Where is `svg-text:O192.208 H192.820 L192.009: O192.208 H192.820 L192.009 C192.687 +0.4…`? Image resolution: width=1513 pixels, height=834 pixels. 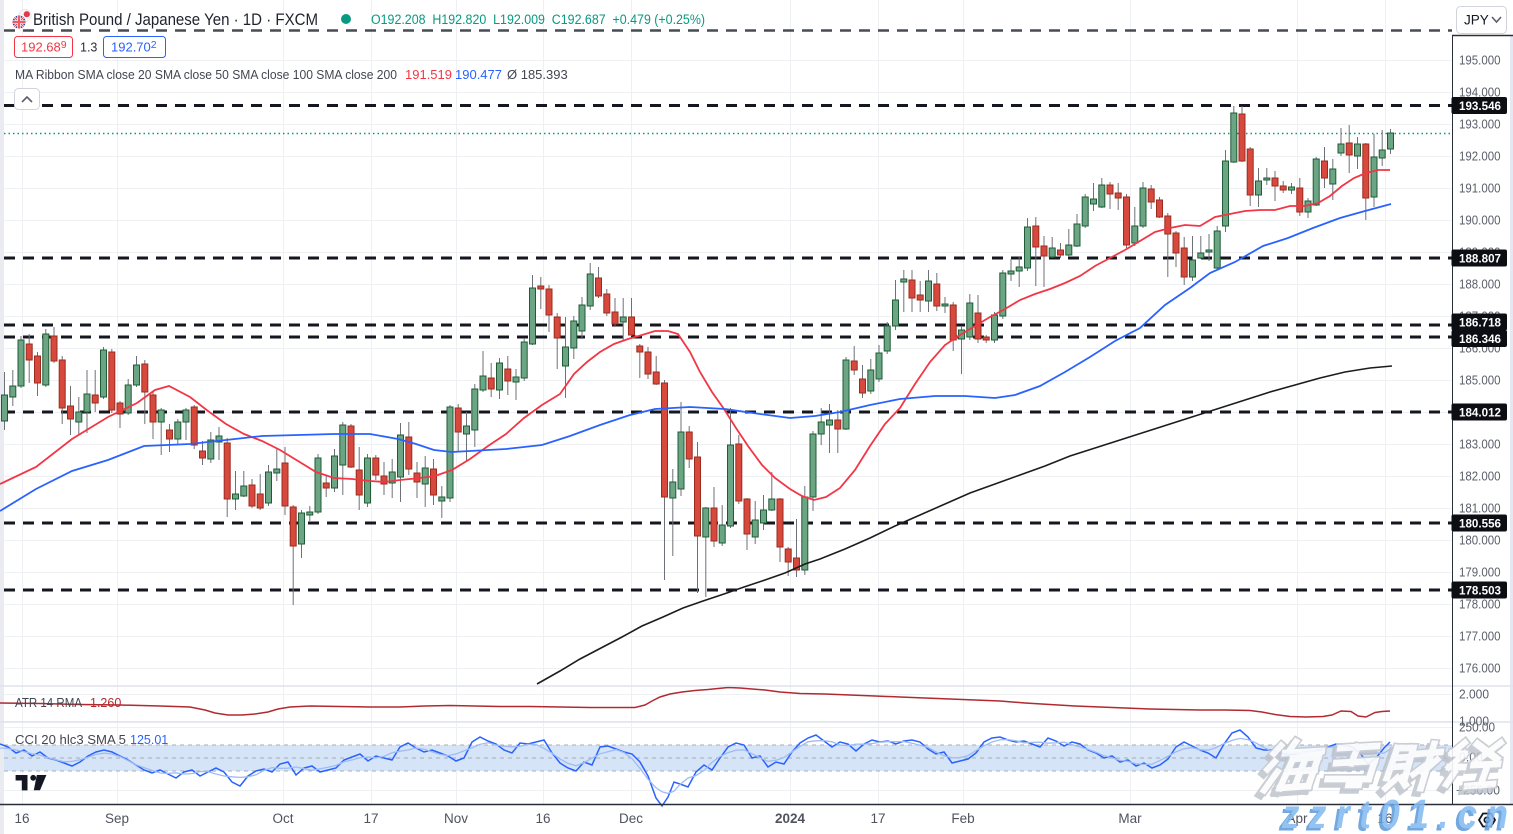 svg-text:O192.208 H192.820 L192.009: O192.208 H192.820 L192.009 C192.687 +0.4… is located at coordinates (538, 19).